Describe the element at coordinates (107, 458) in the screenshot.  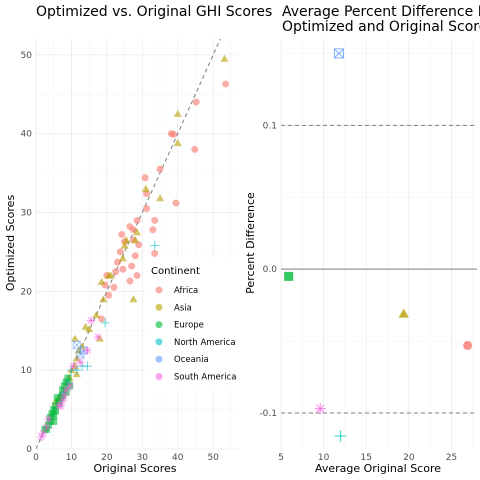
I see `left-x-tick-label: 20` at that location.